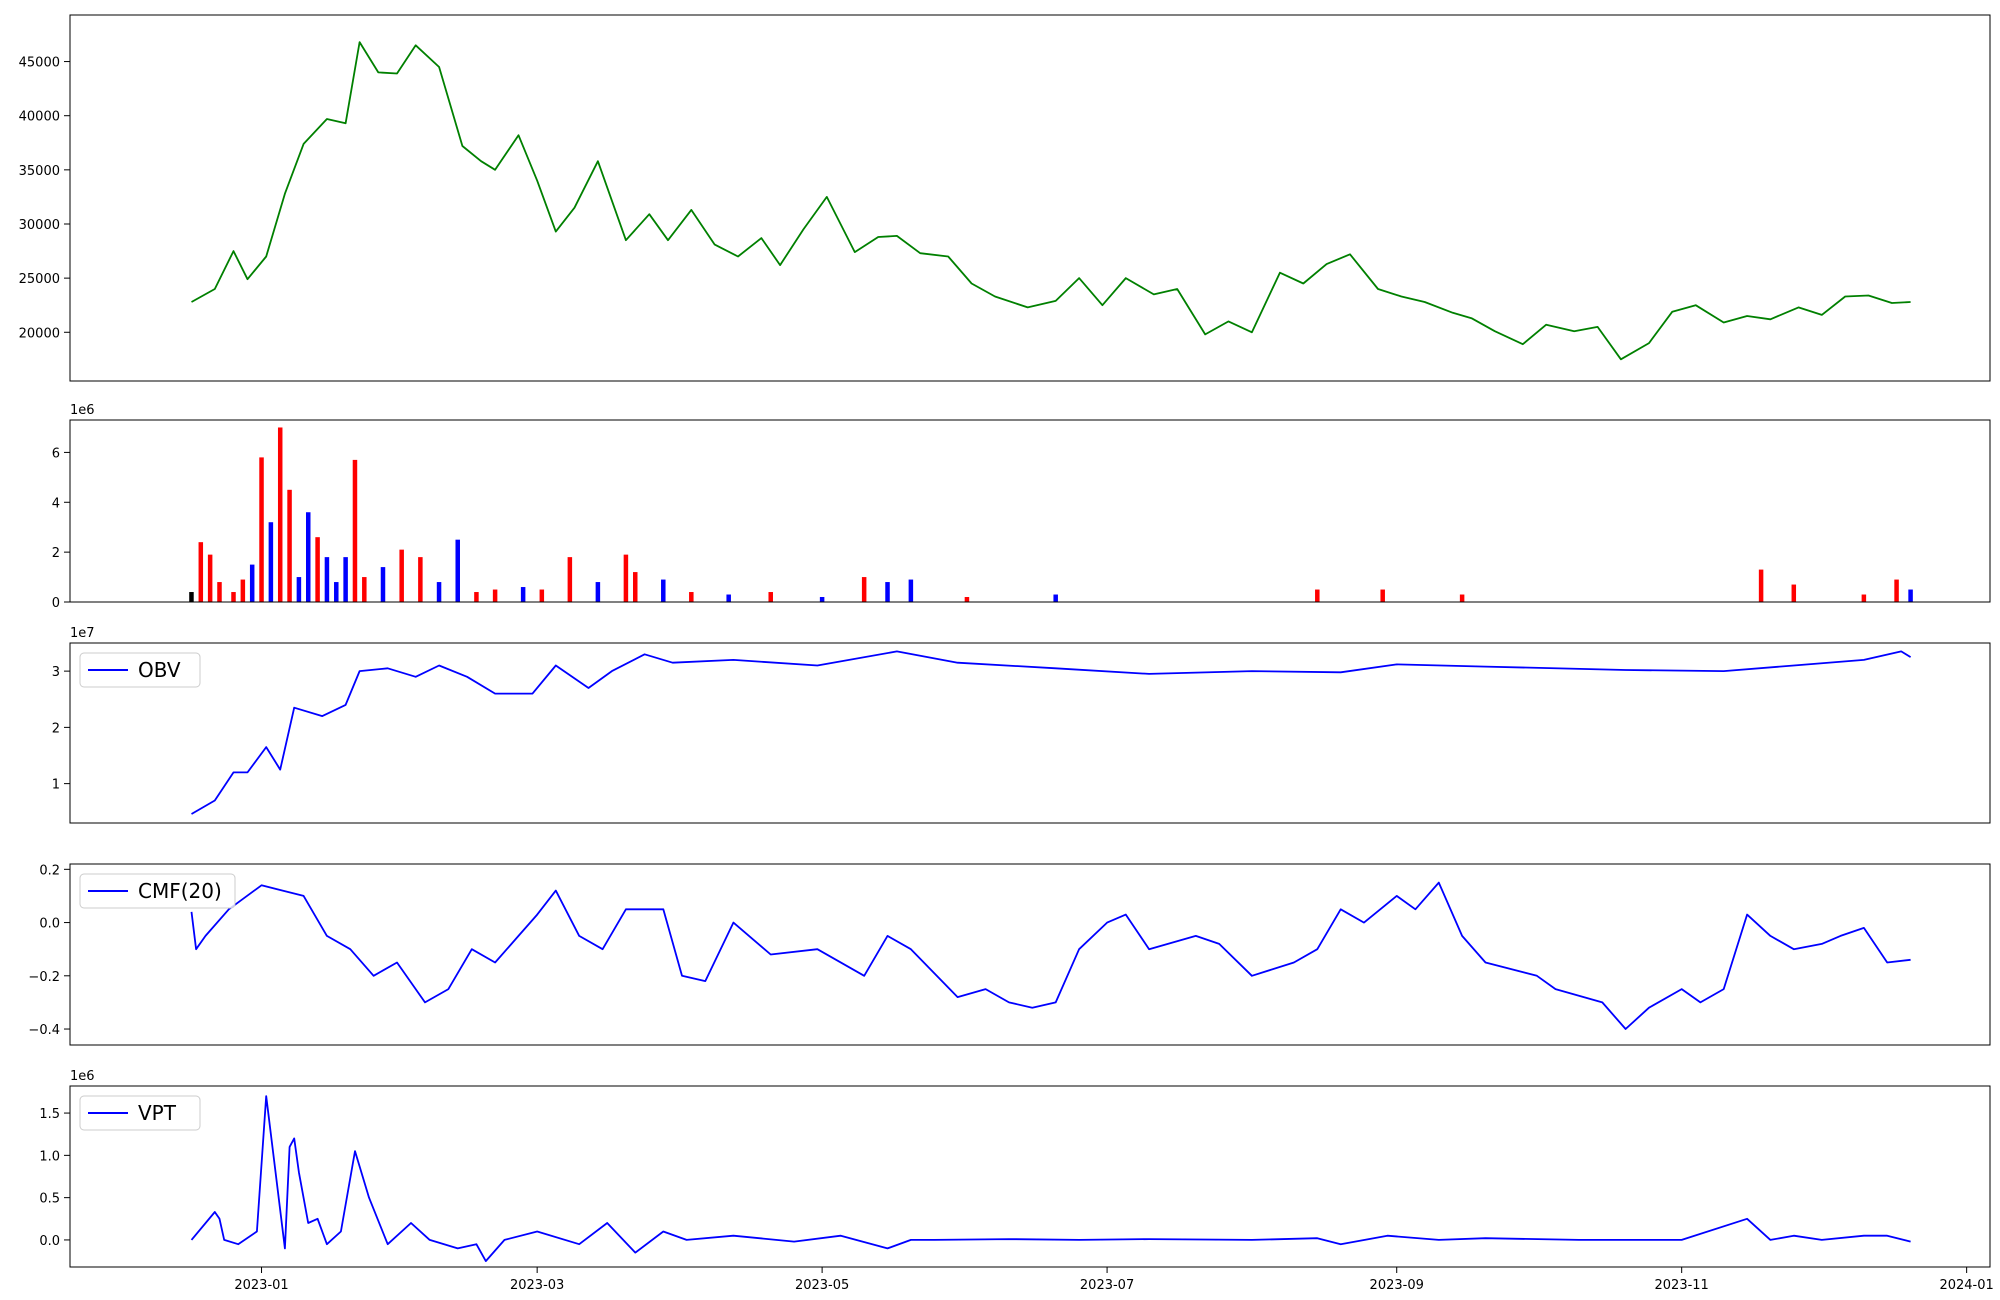  Describe the element at coordinates (82, 633) in the screenshot. I see `y-offset-label: 1e7` at that location.